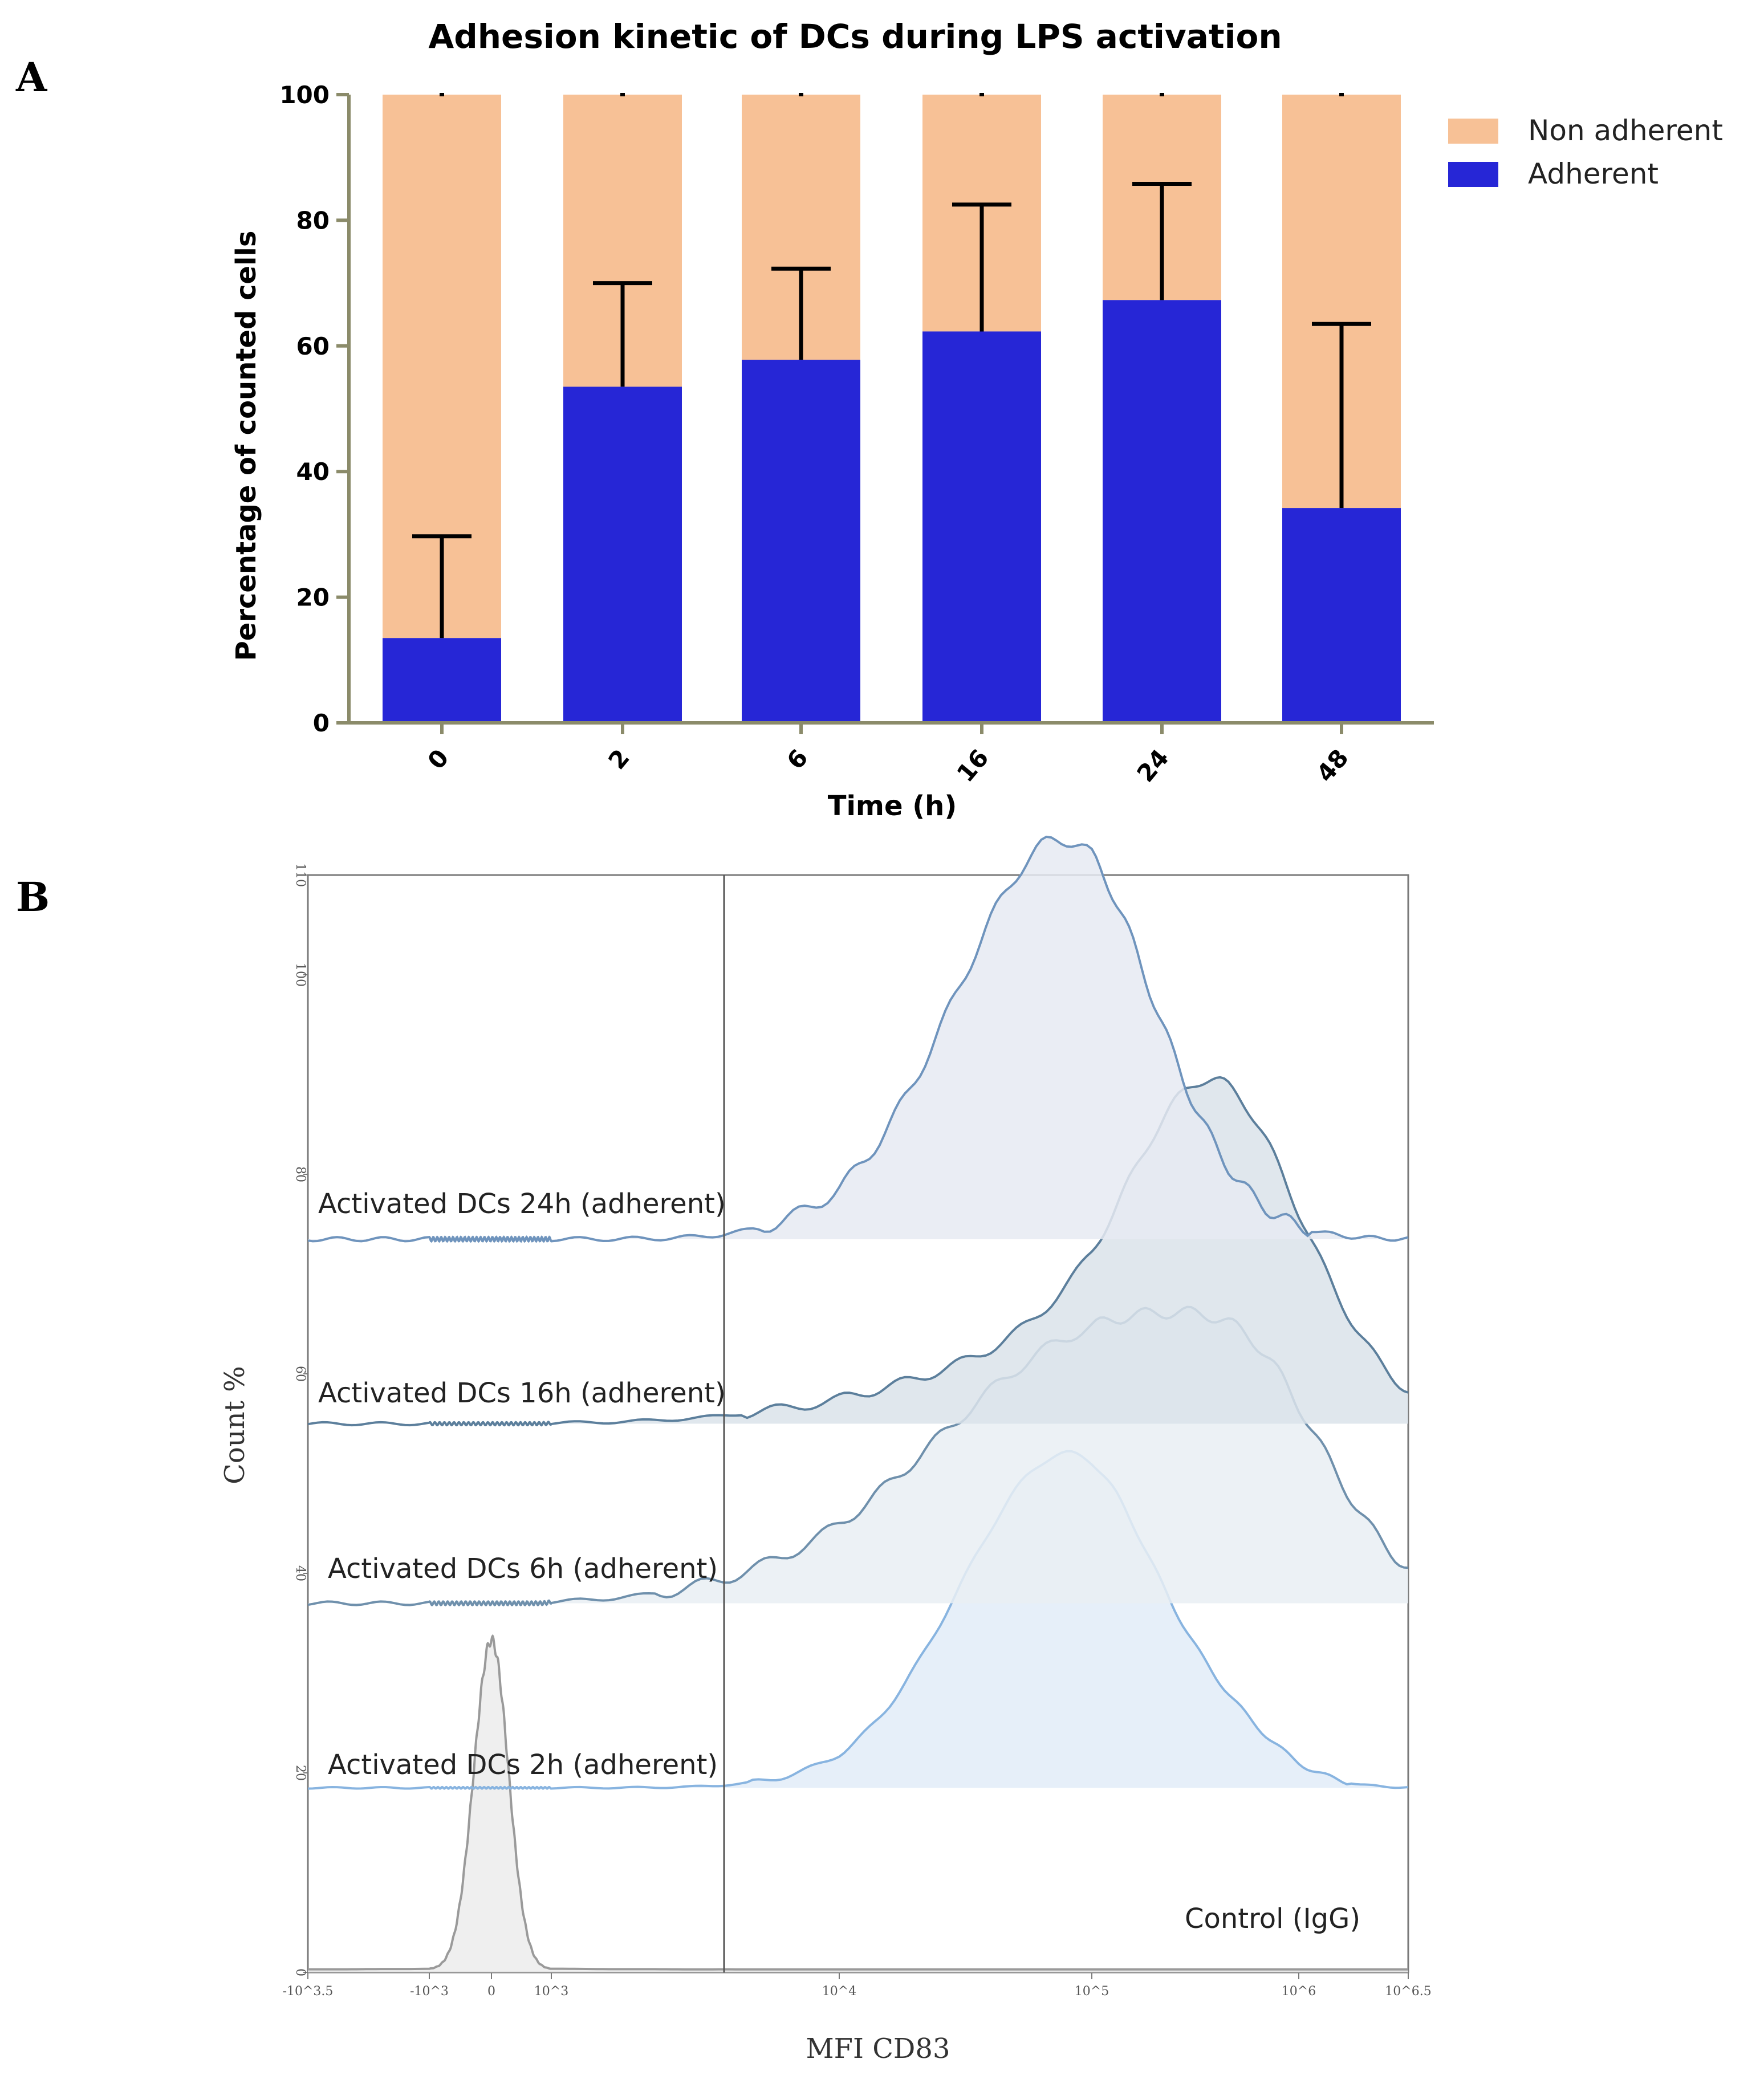  Describe the element at coordinates (300, 975) in the screenshot. I see `y-tick-label-b-100: 100` at that location.